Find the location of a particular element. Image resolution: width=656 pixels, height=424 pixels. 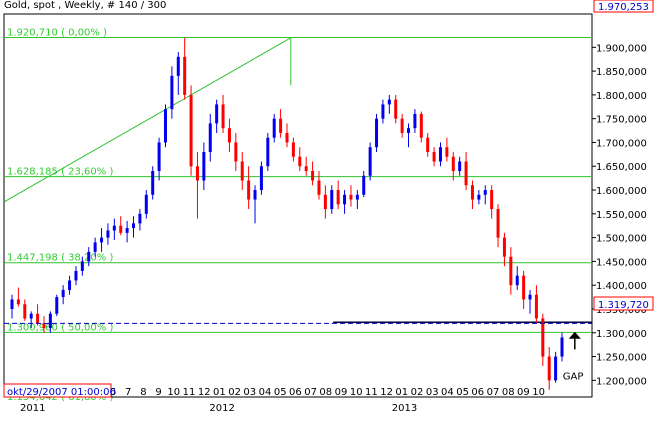

y-tick-label: 1.550,000 is located at coordinates (621, 215).